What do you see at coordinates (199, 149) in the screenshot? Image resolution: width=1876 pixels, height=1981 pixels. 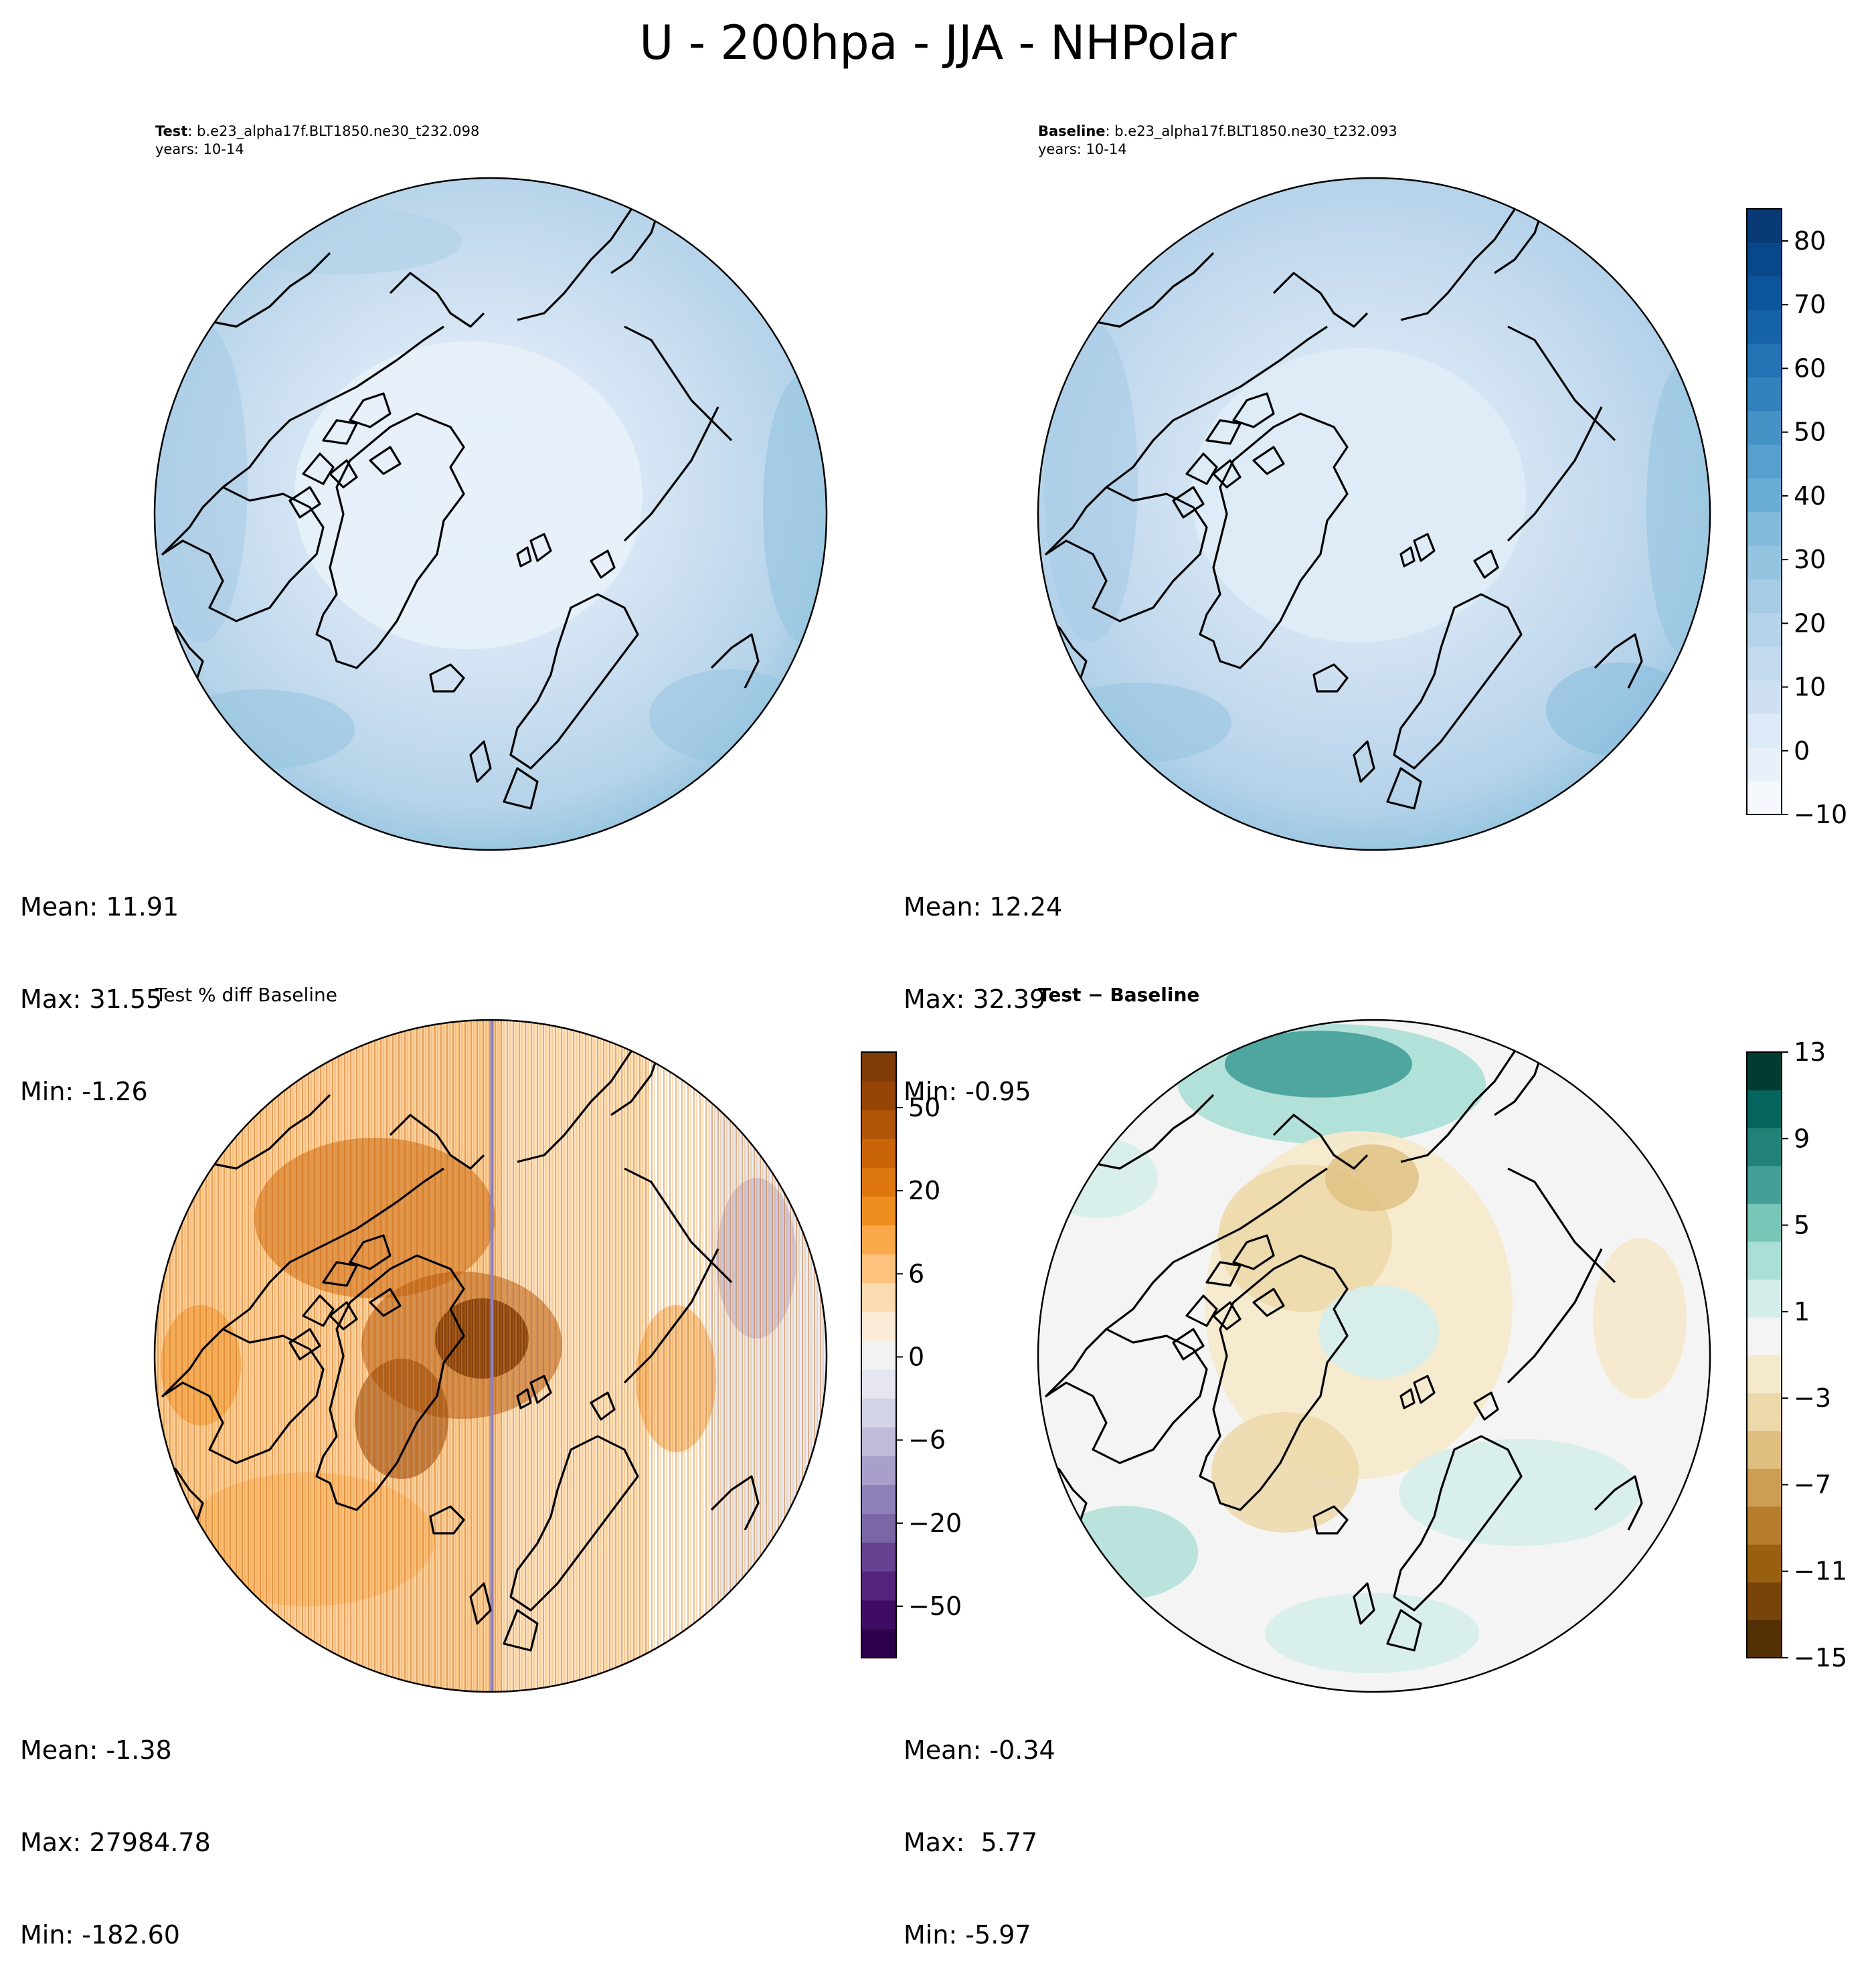 I see `test-years: years: 10-14` at bounding box center [199, 149].